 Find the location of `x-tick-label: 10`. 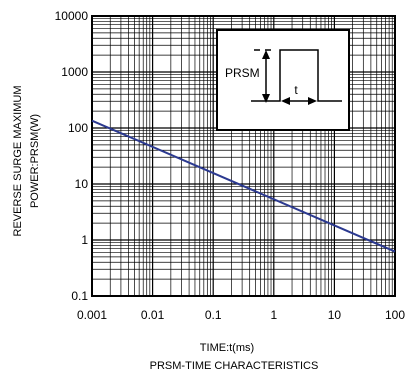

x-tick-label: 10 is located at coordinates (335, 315).